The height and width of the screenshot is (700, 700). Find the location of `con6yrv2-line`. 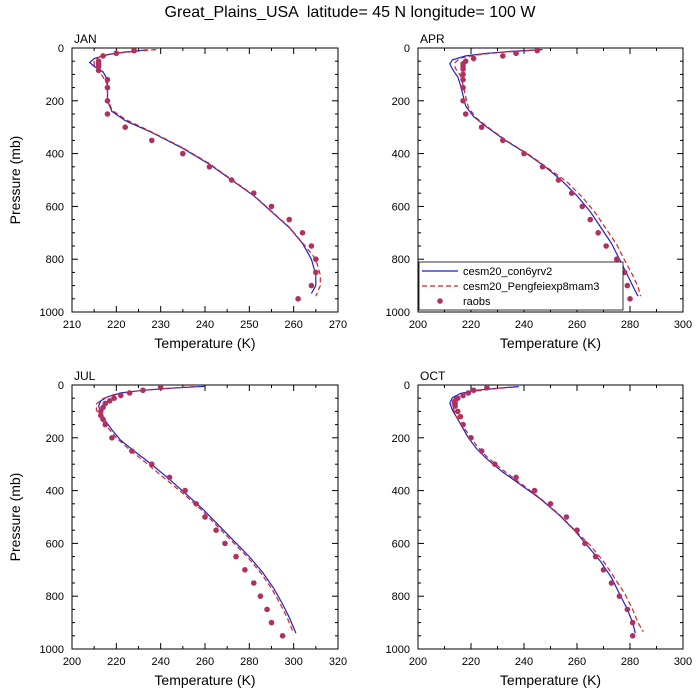

con6yrv2-line is located at coordinates (544, 173).